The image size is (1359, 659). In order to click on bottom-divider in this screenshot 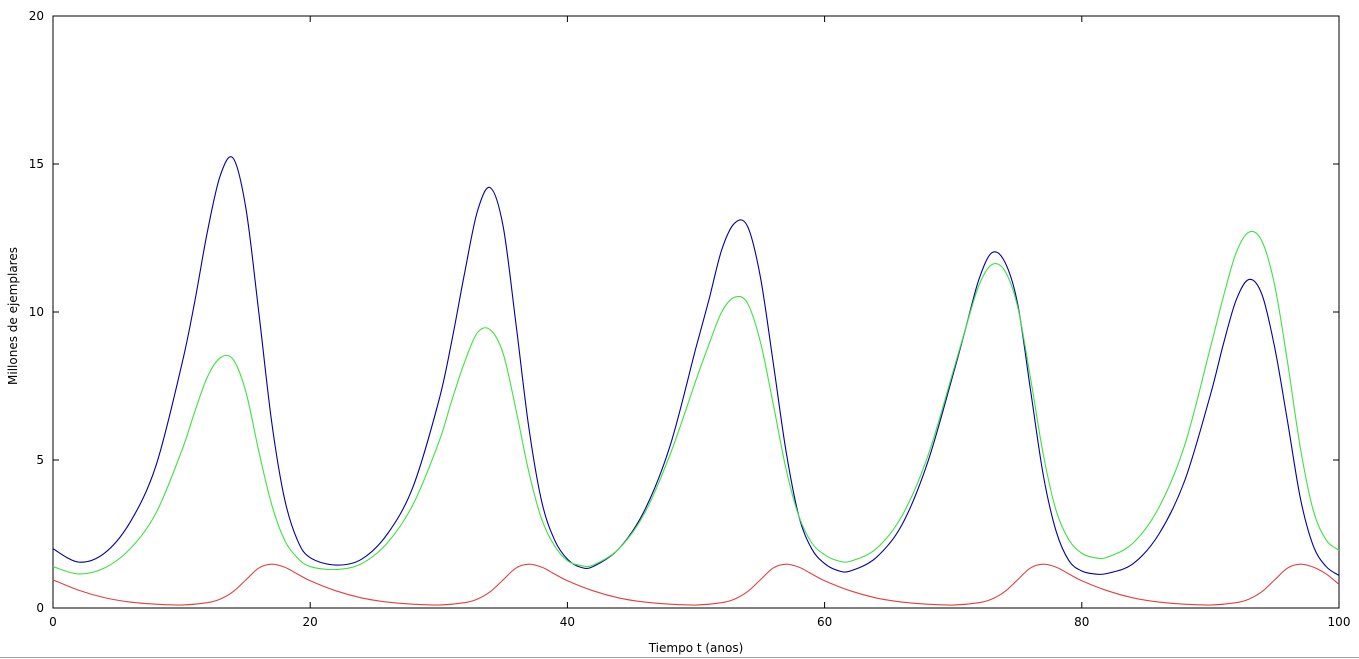, I will do `click(679, 657)`.